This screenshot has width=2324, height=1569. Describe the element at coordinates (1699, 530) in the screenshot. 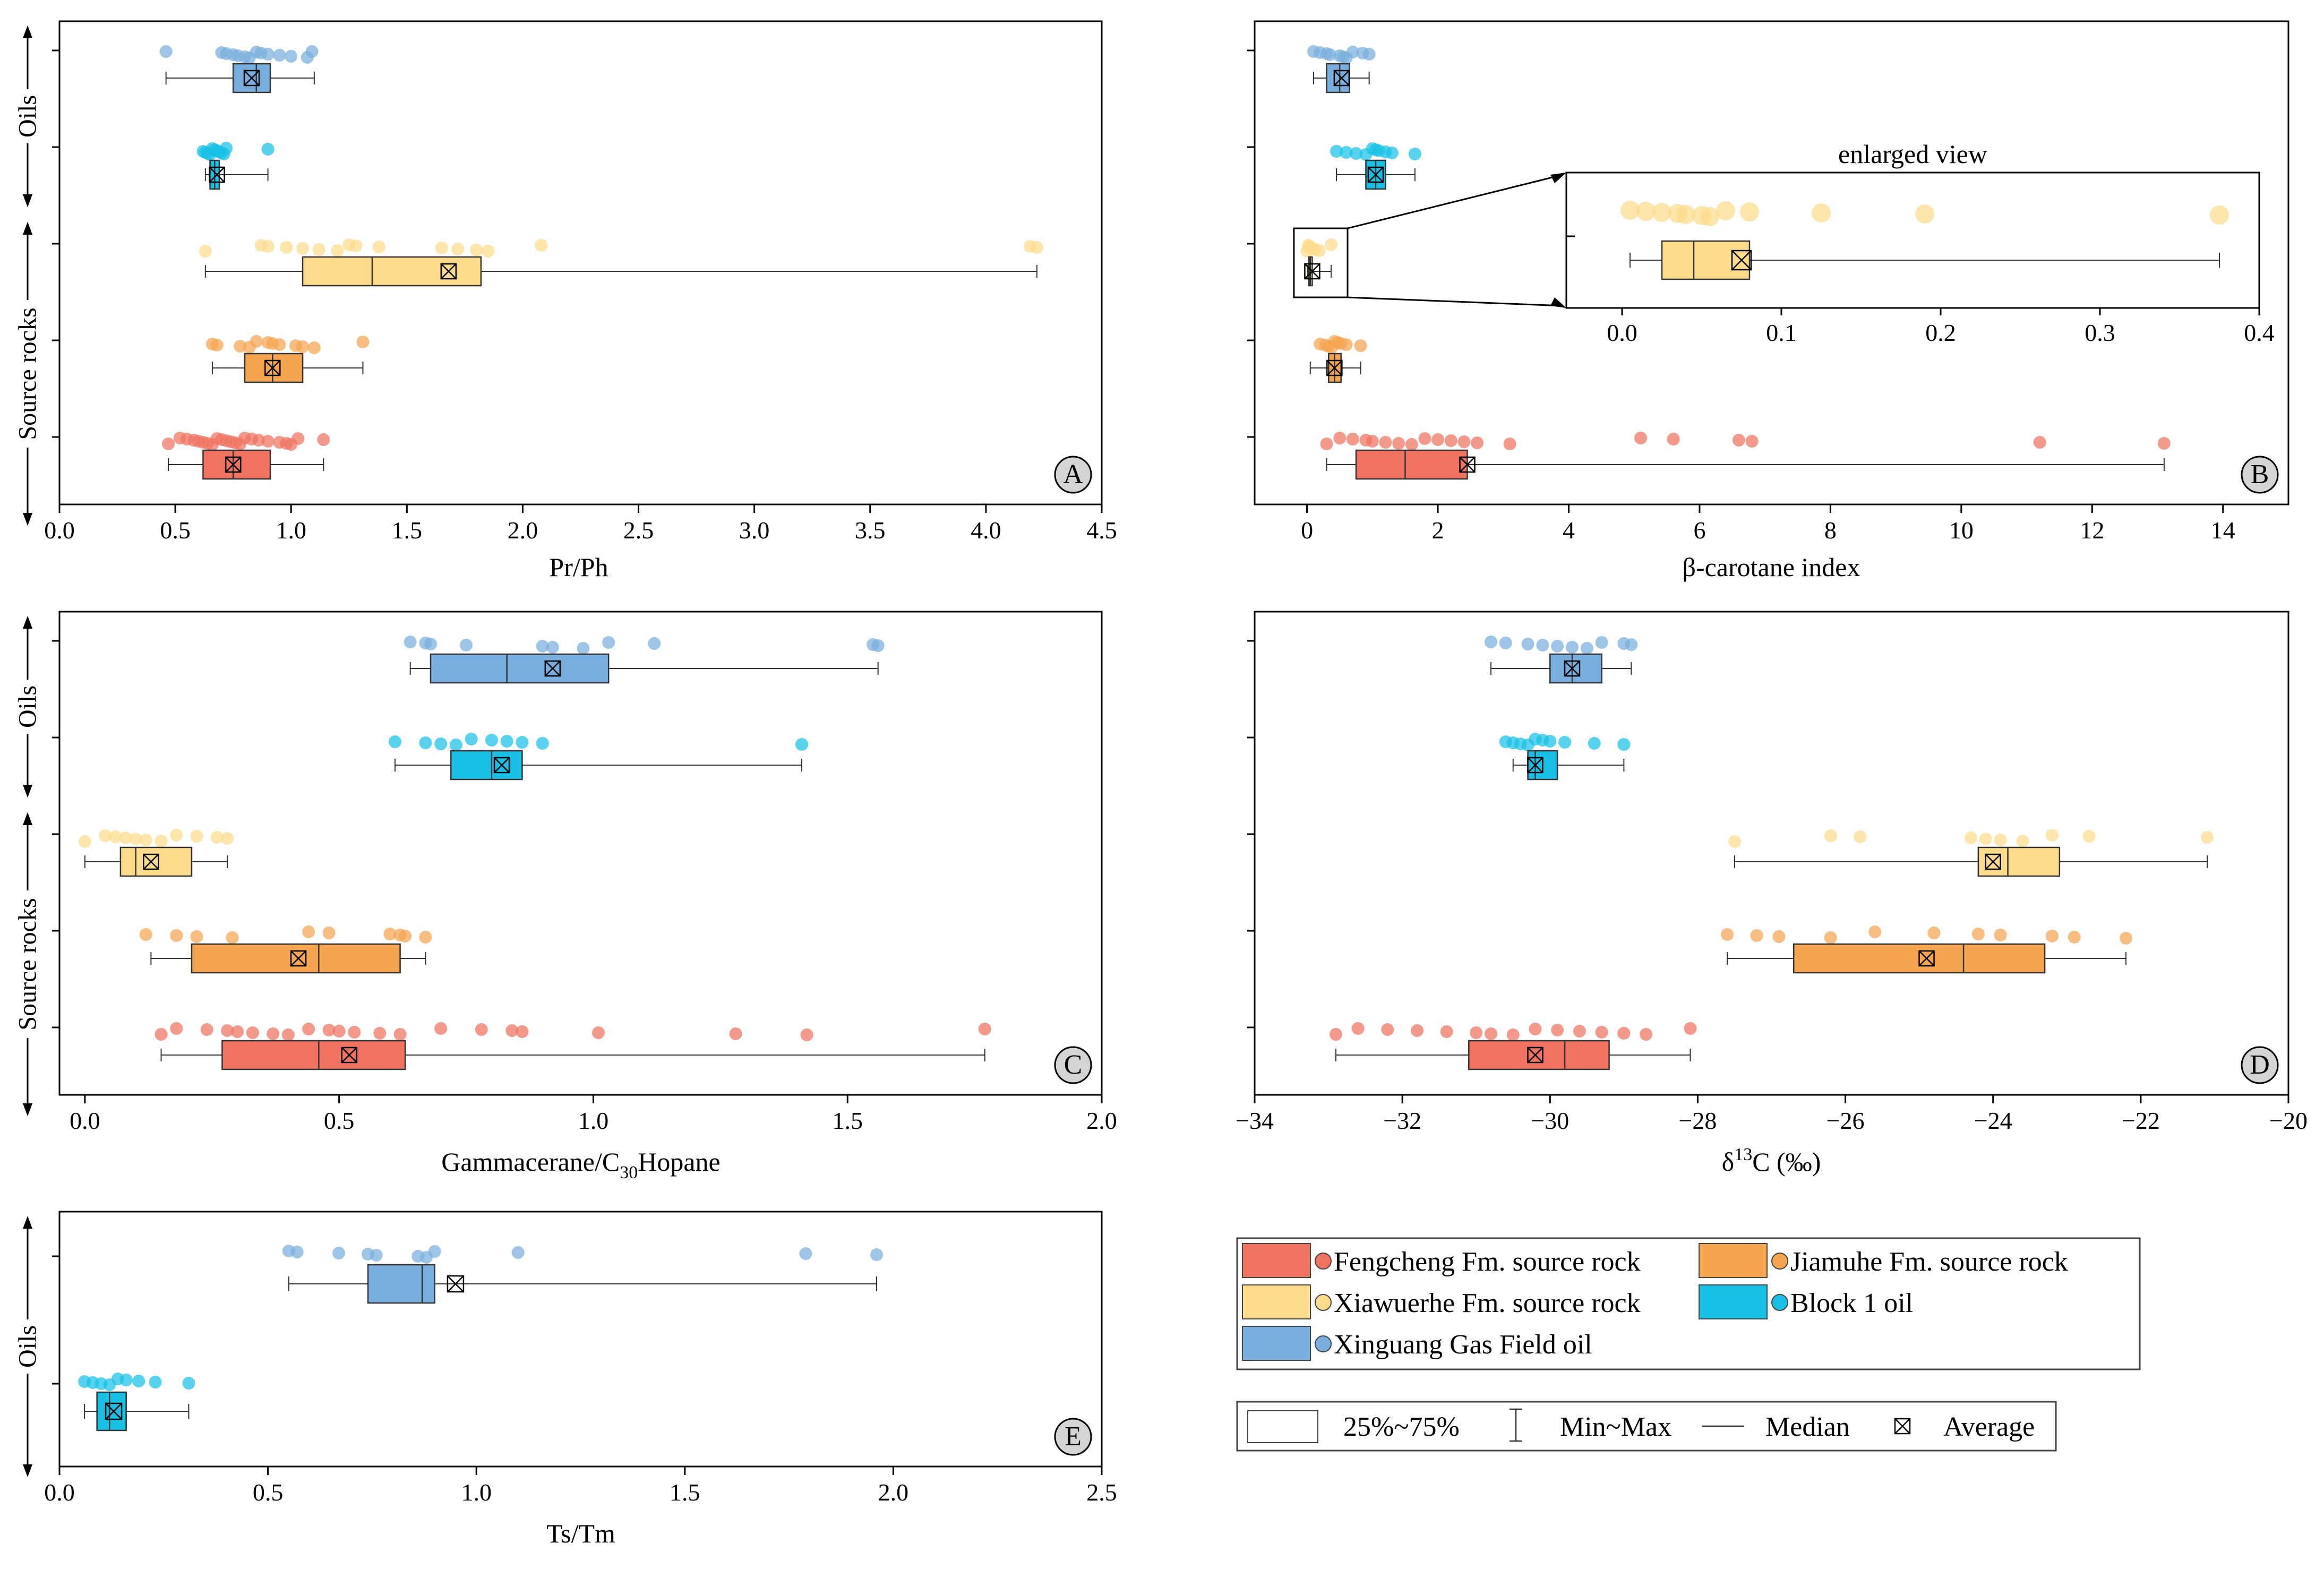

I see `x-tick-label-B-3: 6` at that location.